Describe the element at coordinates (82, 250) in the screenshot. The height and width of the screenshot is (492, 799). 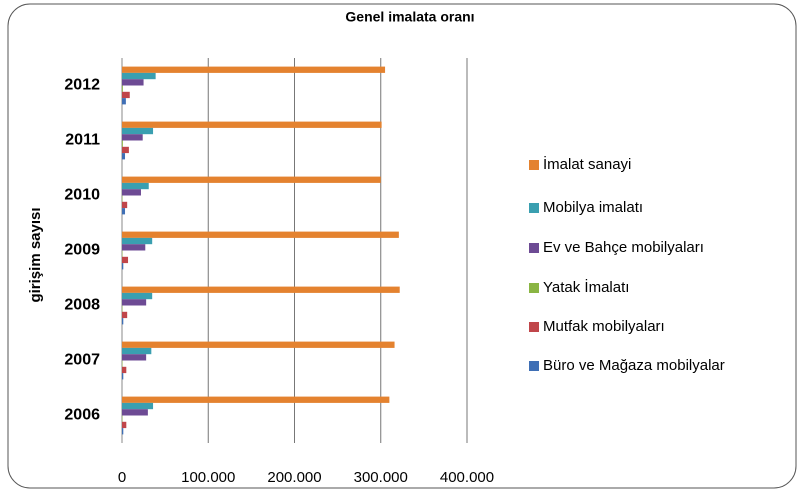
I see `y-tick-label: 2009` at that location.